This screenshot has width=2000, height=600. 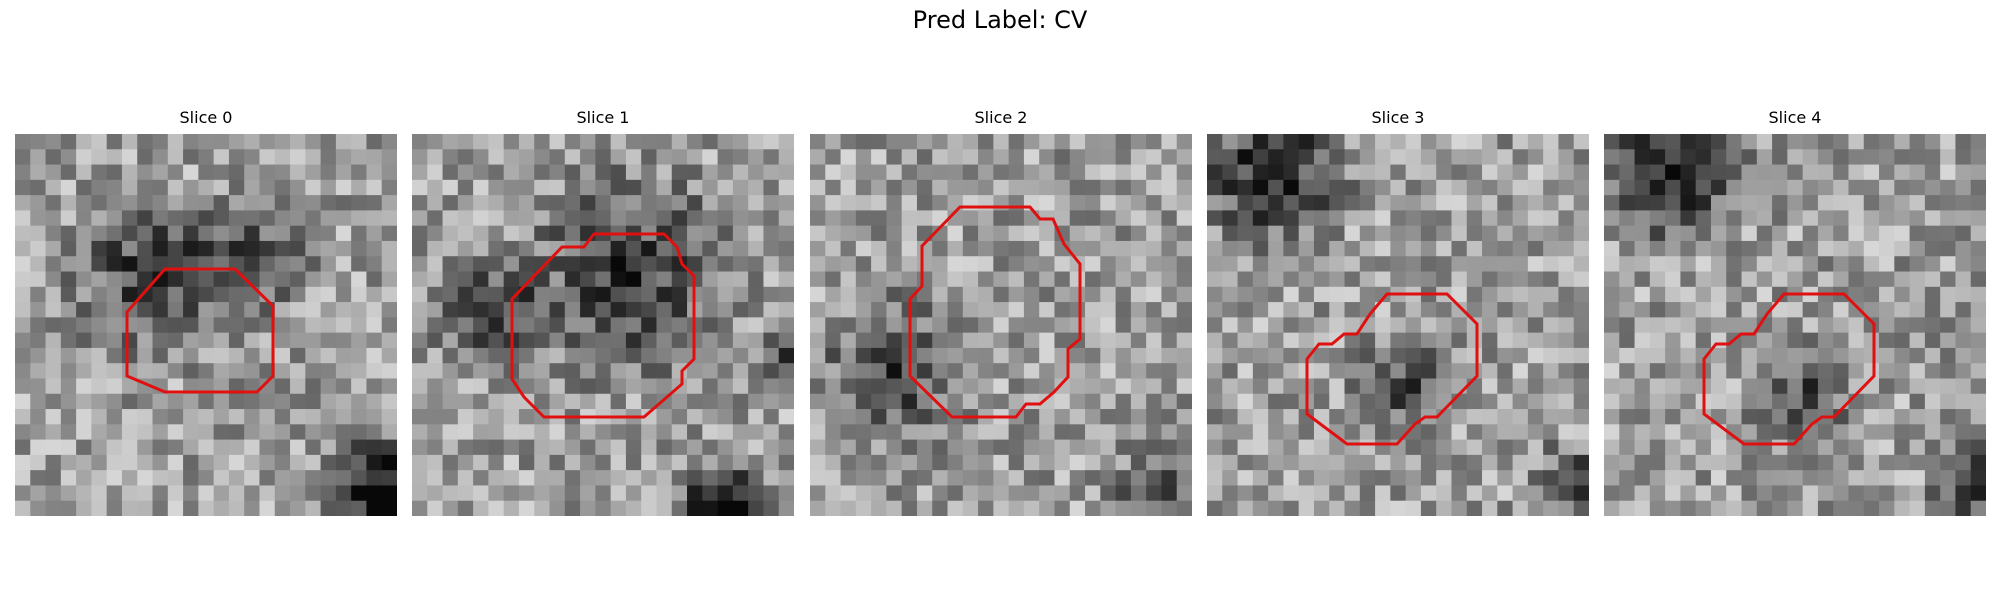 I want to click on slice-panel-3: Slice 3, so click(x=1398, y=312).